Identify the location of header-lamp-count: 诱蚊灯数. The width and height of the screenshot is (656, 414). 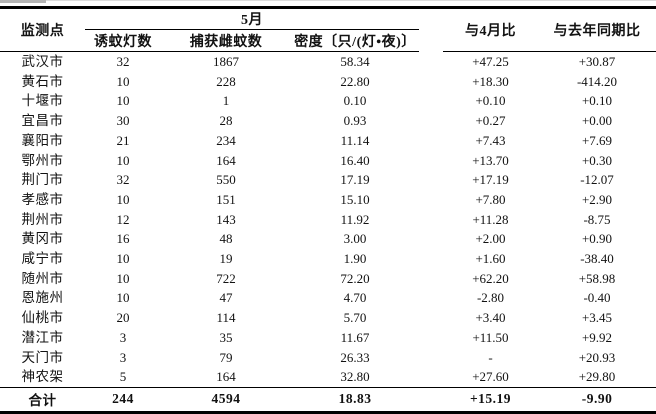
(123, 40).